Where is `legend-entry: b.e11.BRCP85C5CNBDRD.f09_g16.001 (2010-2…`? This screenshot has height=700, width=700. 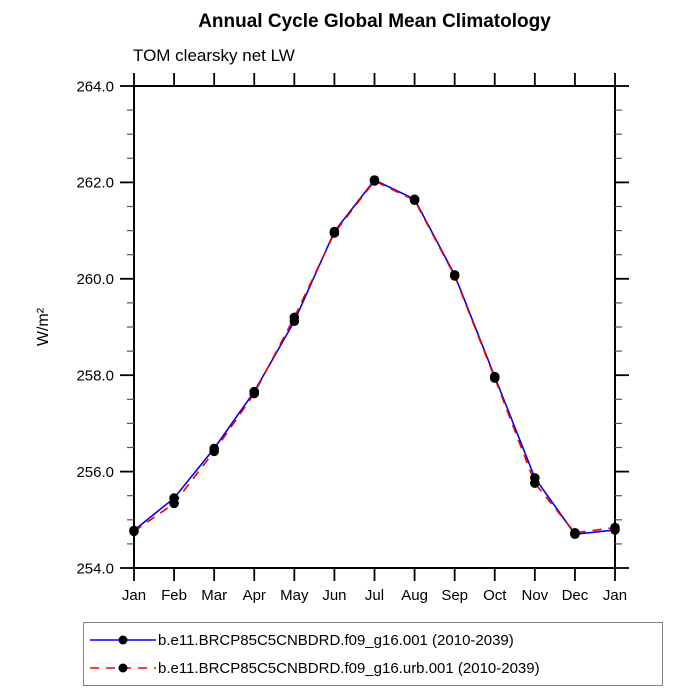 legend-entry: b.e11.BRCP85C5CNBDRD.f09_g16.001 (2010-2… is located at coordinates (375, 640).